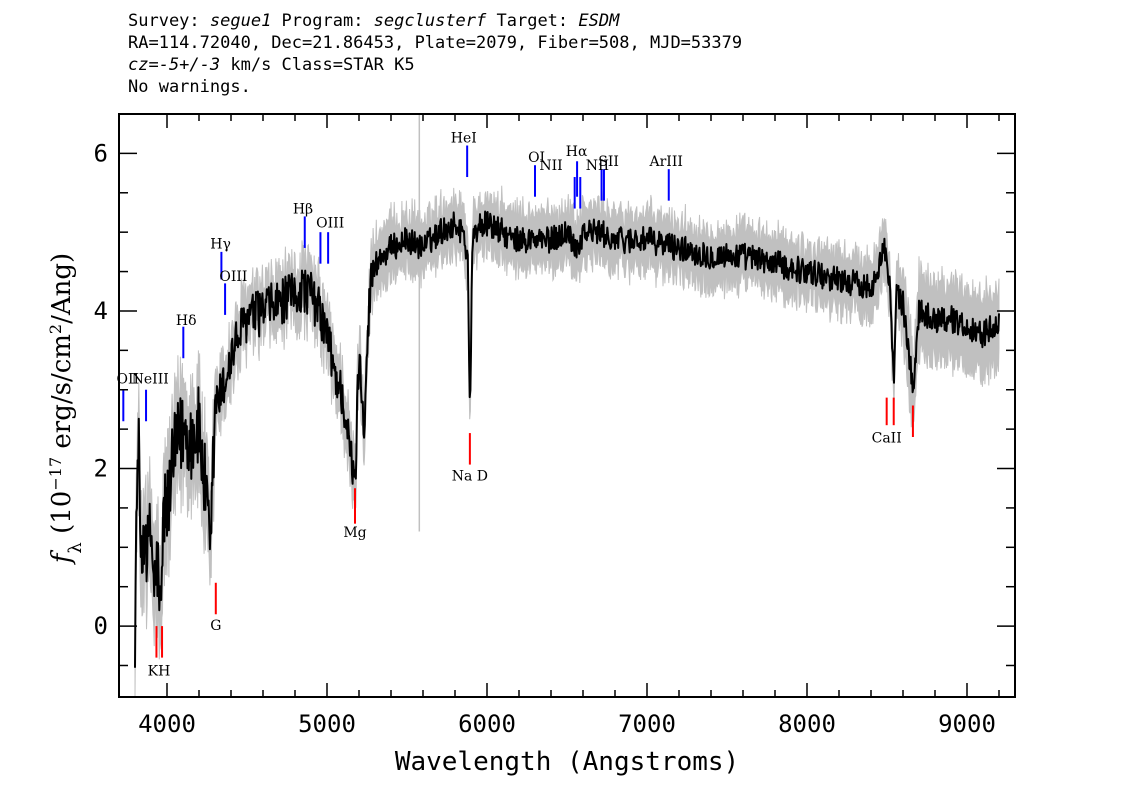 This screenshot has width=1134, height=810. I want to click on header-line-warnings: No warnings., so click(189, 87).